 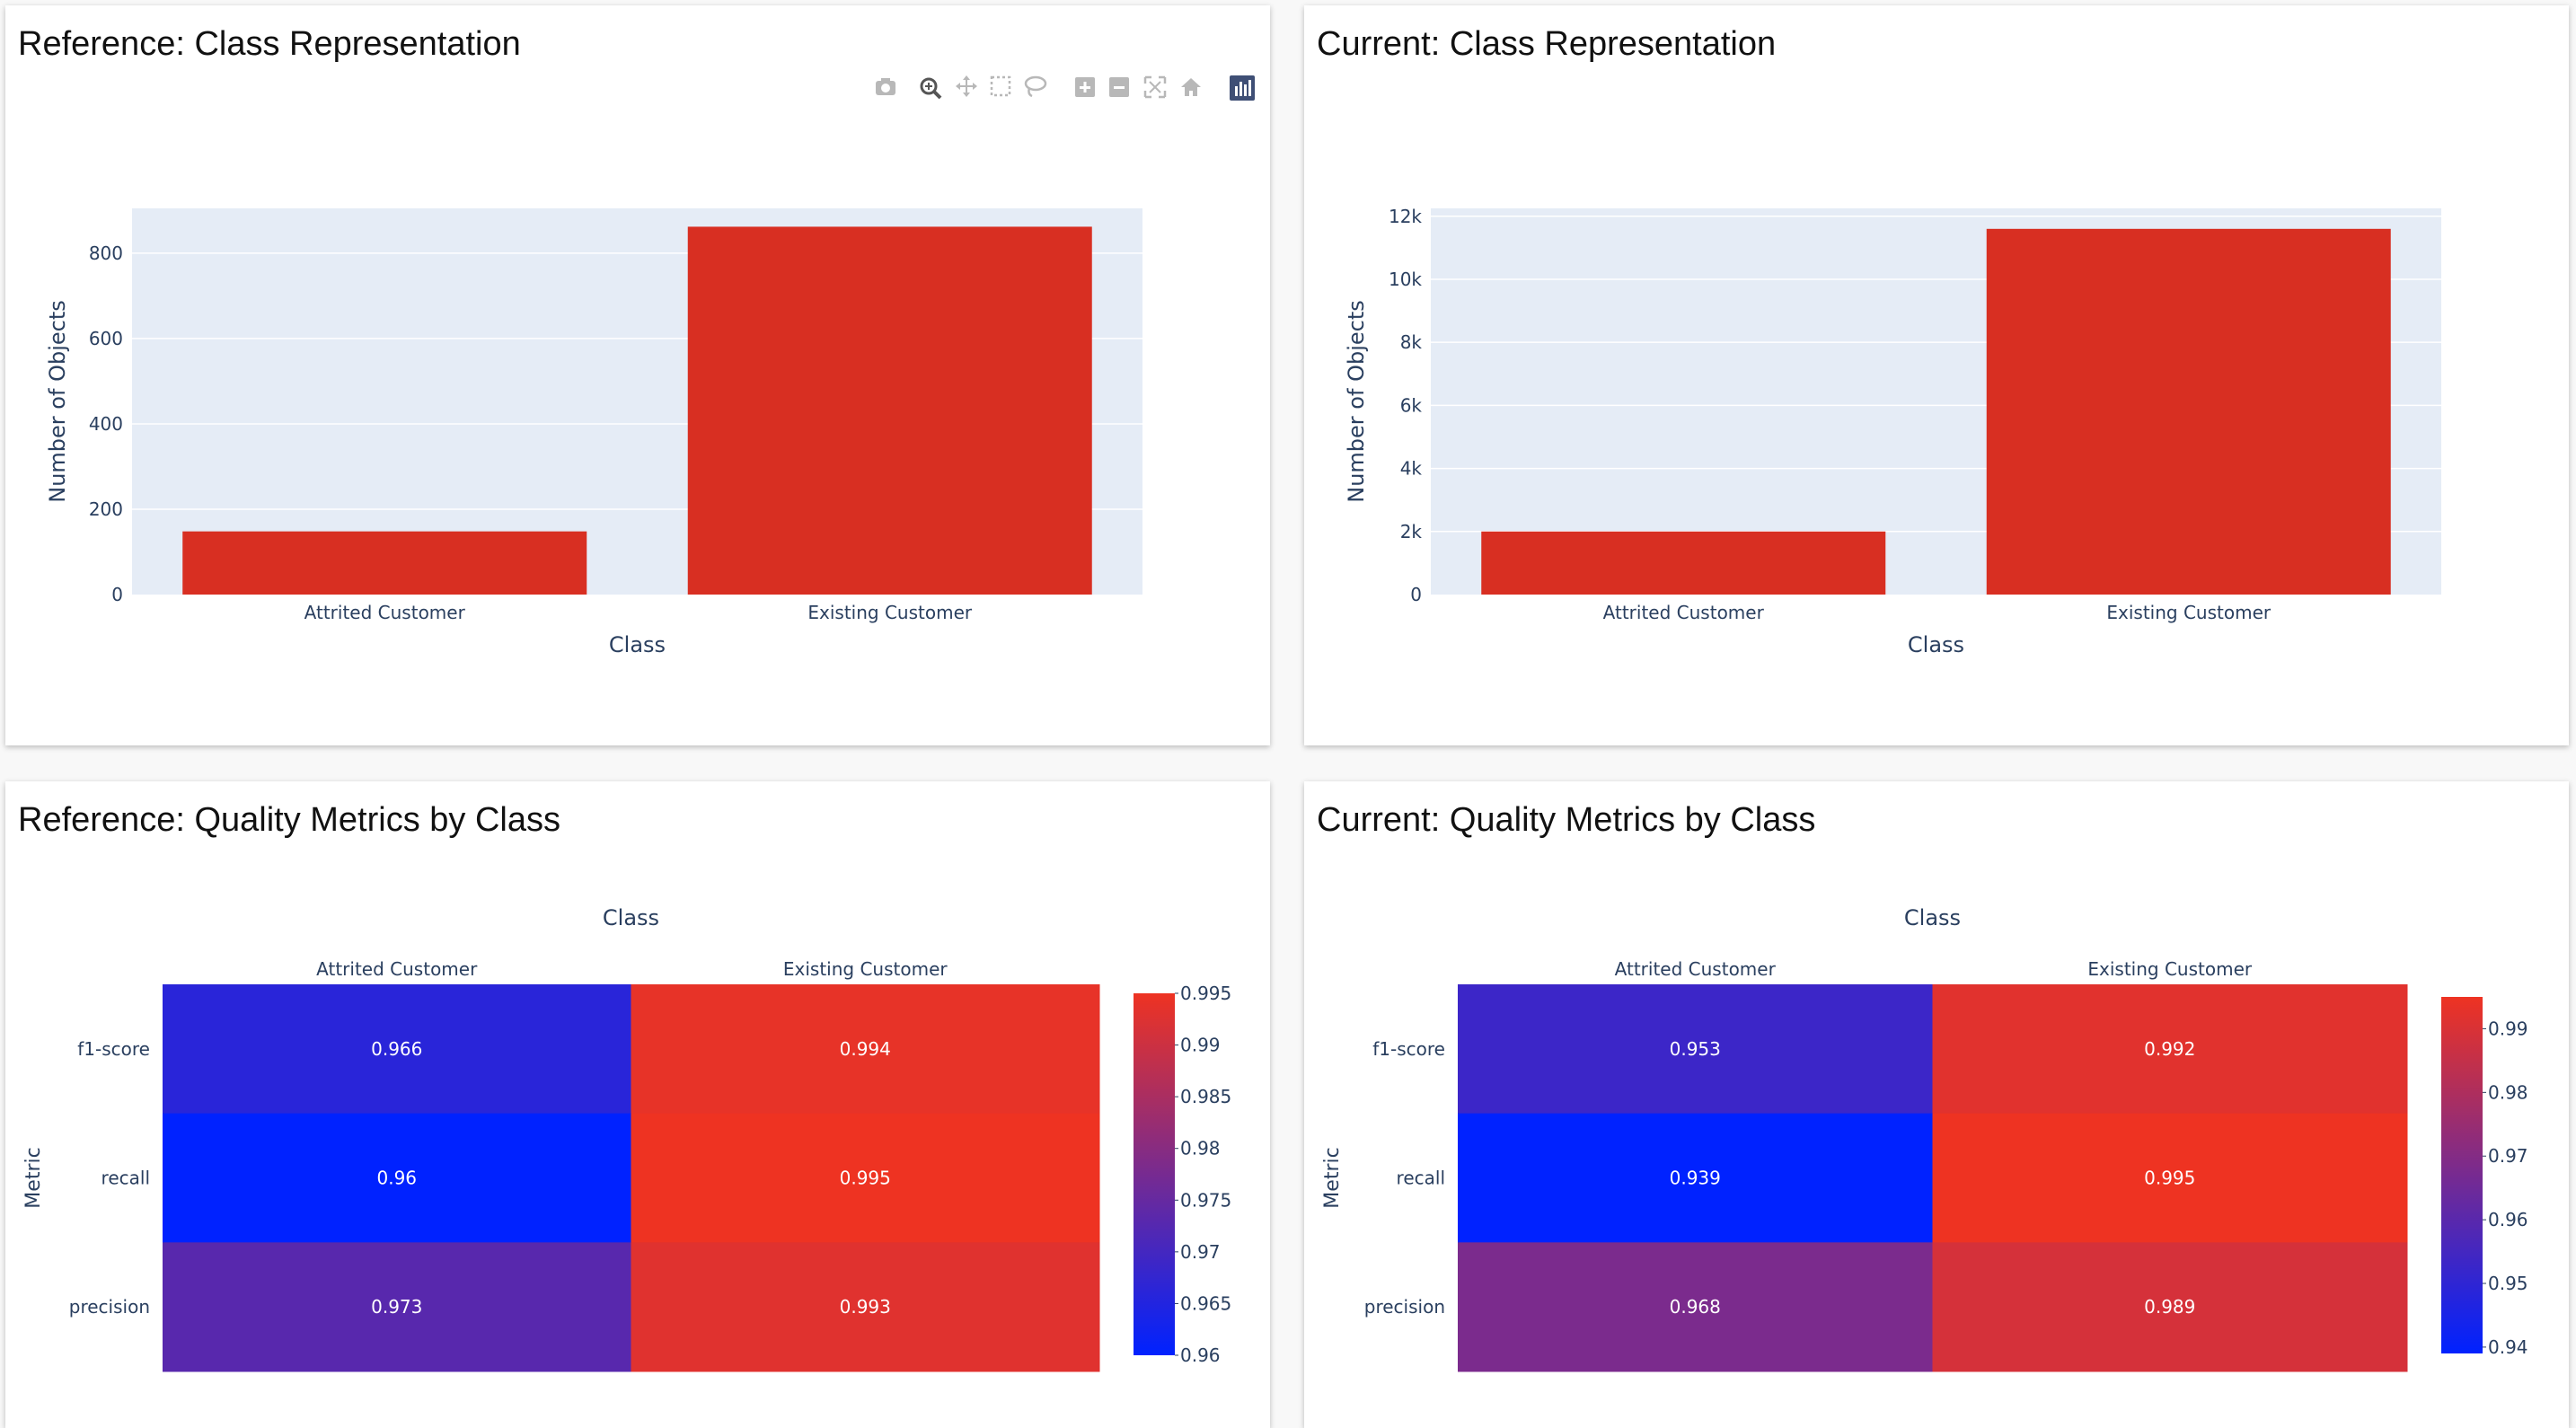 What do you see at coordinates (1205, 994) in the screenshot?
I see `colorbar-tick-label: 0.995` at bounding box center [1205, 994].